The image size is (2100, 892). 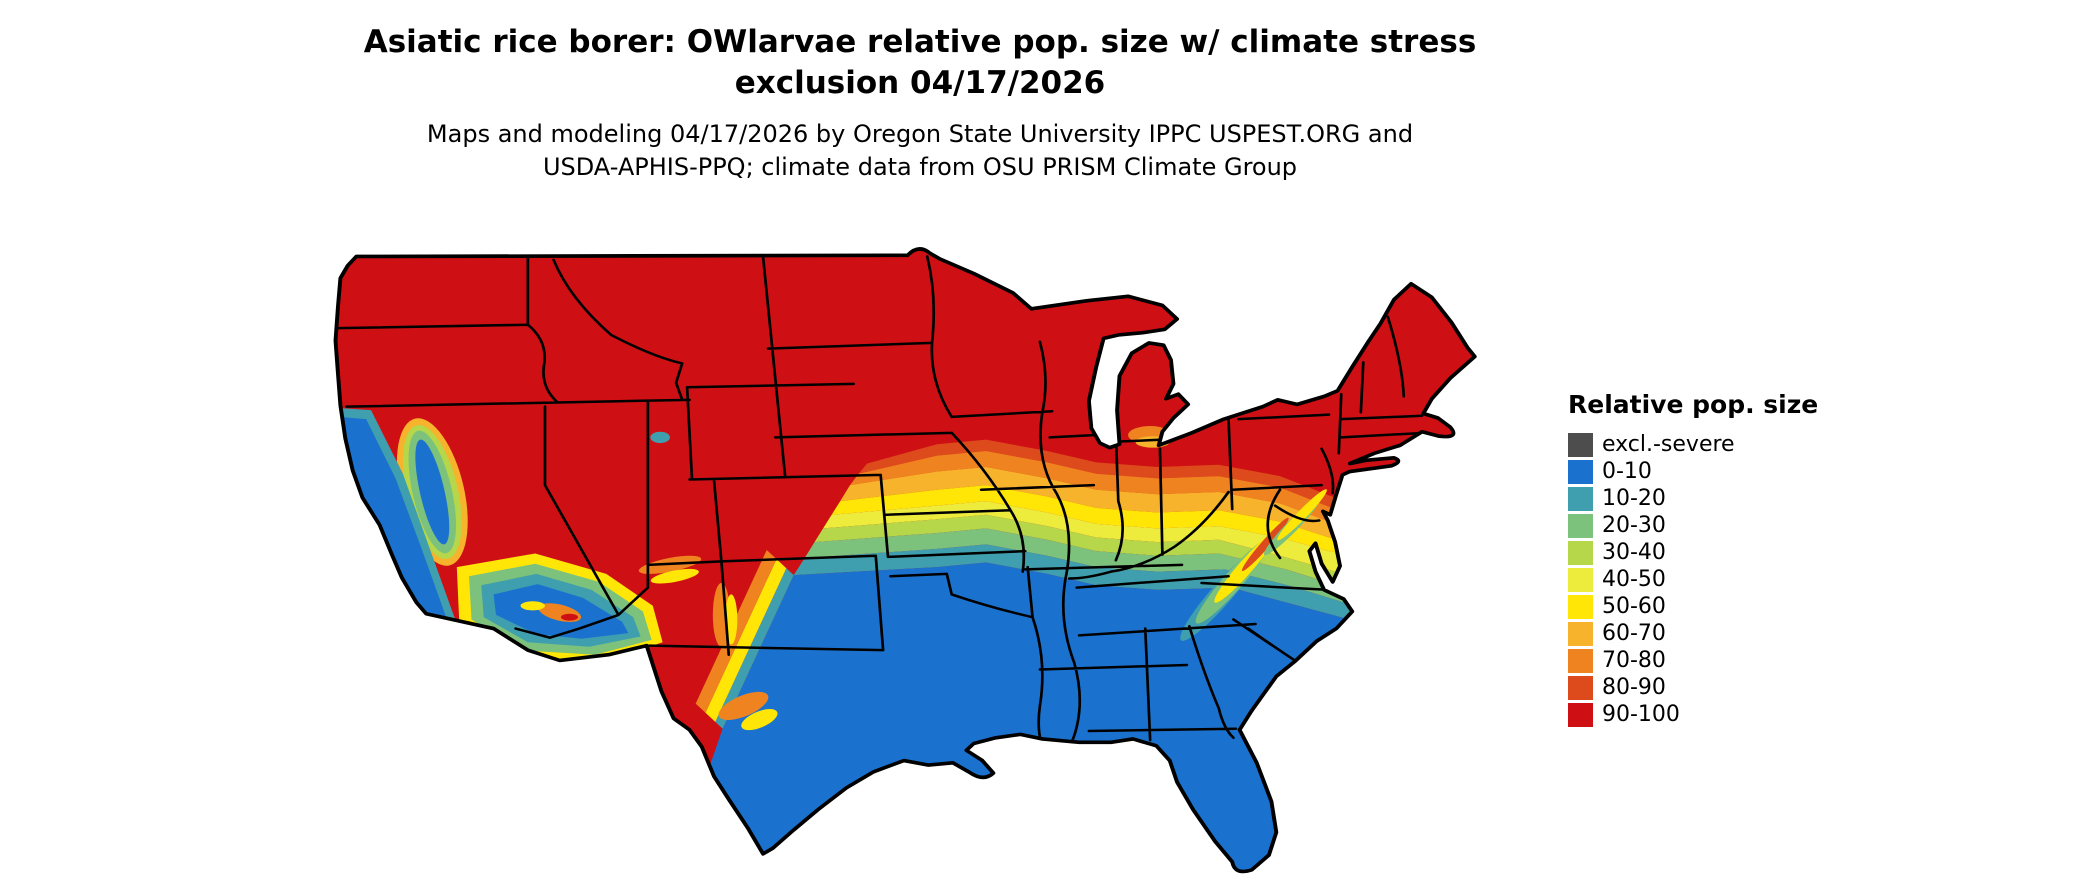 I want to click on legend-entry: 90-100, so click(x=1693, y=714).